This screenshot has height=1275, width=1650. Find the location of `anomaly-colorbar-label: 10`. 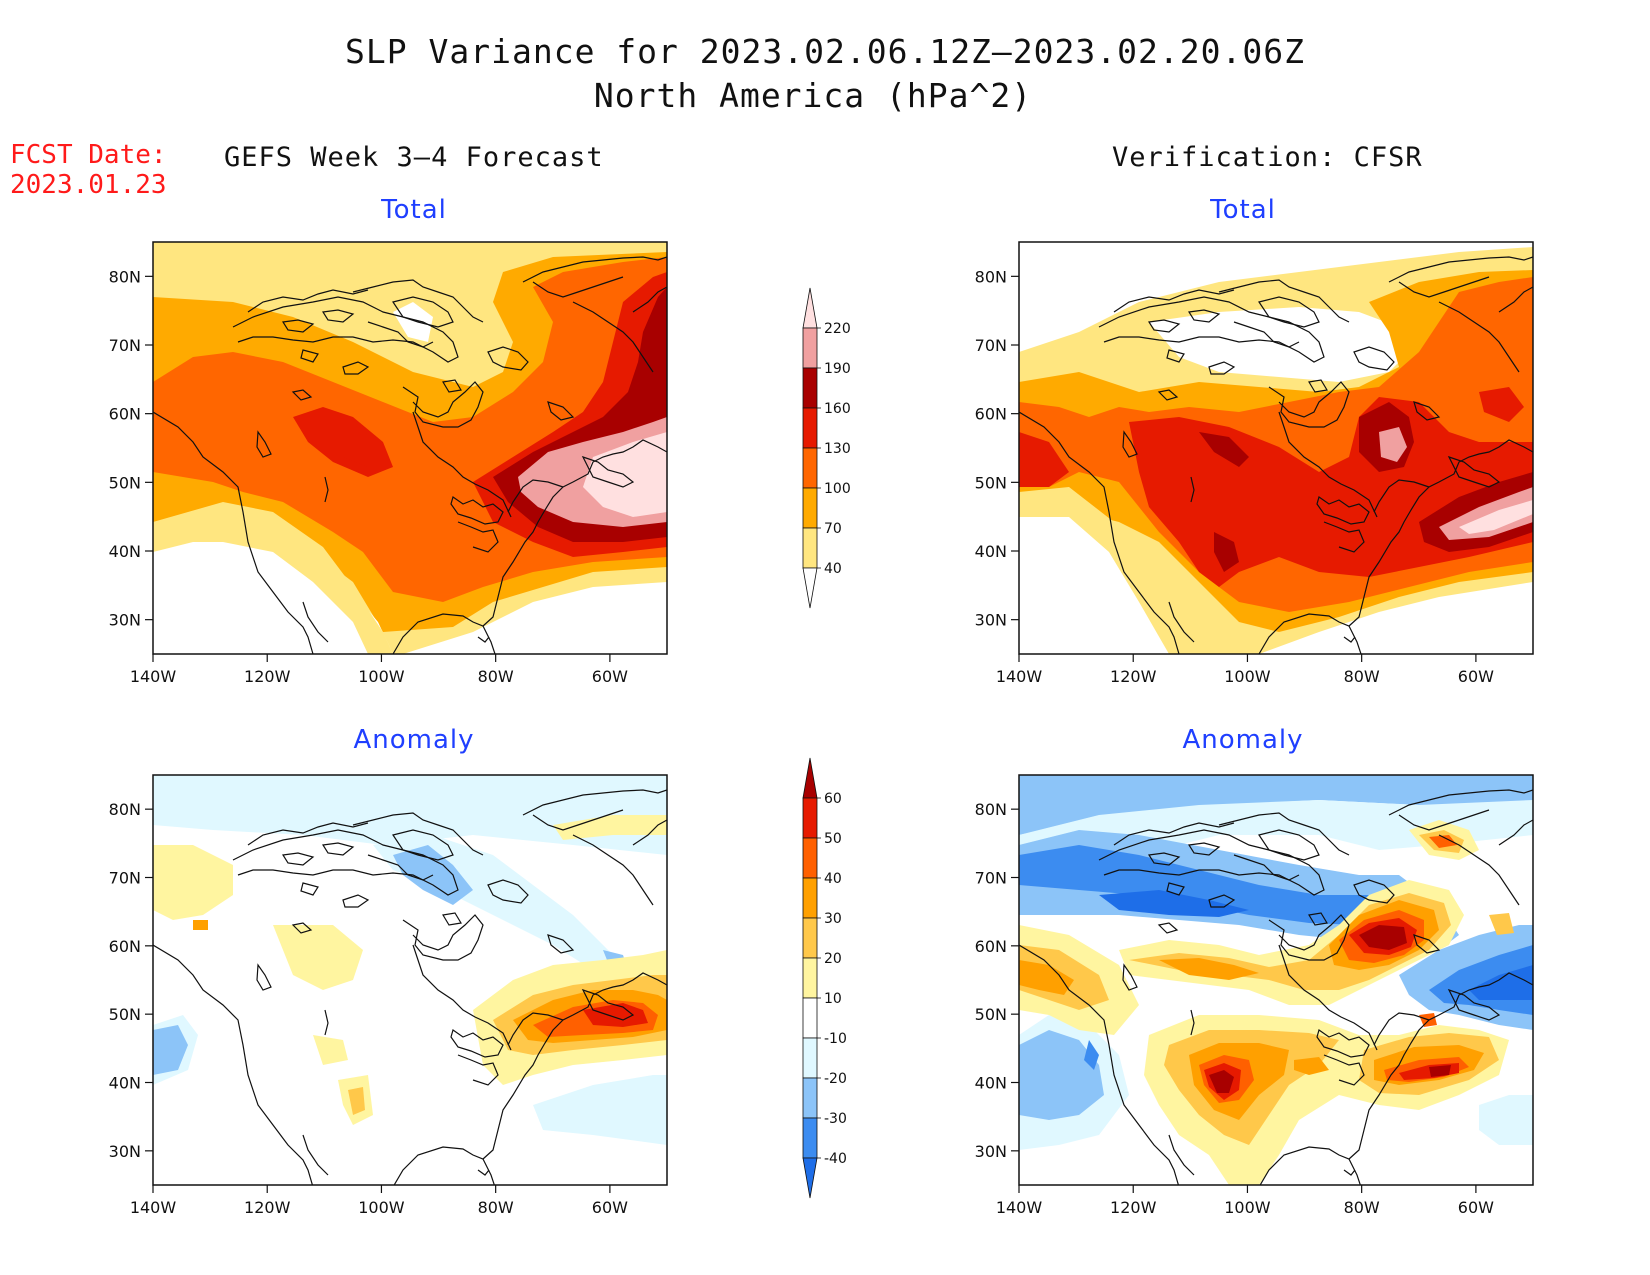

anomaly-colorbar-label: 10 is located at coordinates (833, 999).